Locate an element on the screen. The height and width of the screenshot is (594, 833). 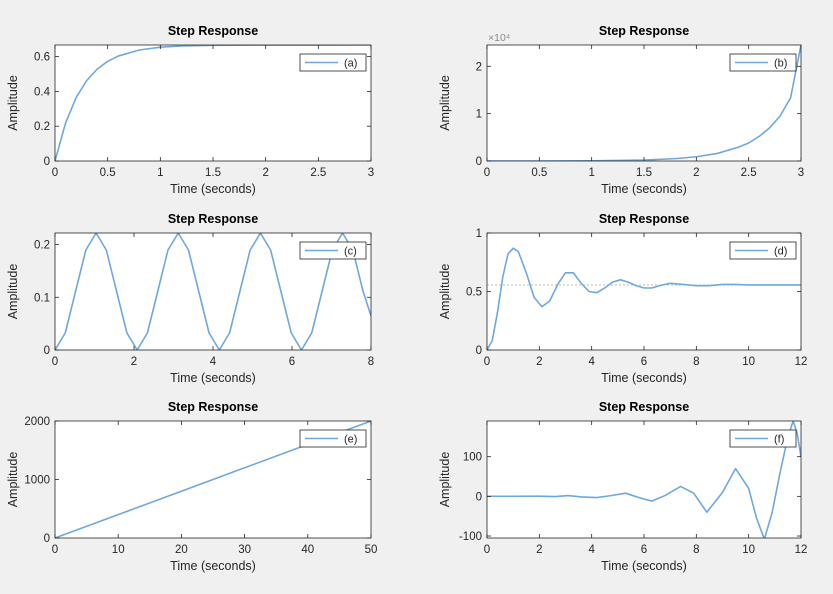
x-tick-label-d-5: 10 is located at coordinates (748, 362).